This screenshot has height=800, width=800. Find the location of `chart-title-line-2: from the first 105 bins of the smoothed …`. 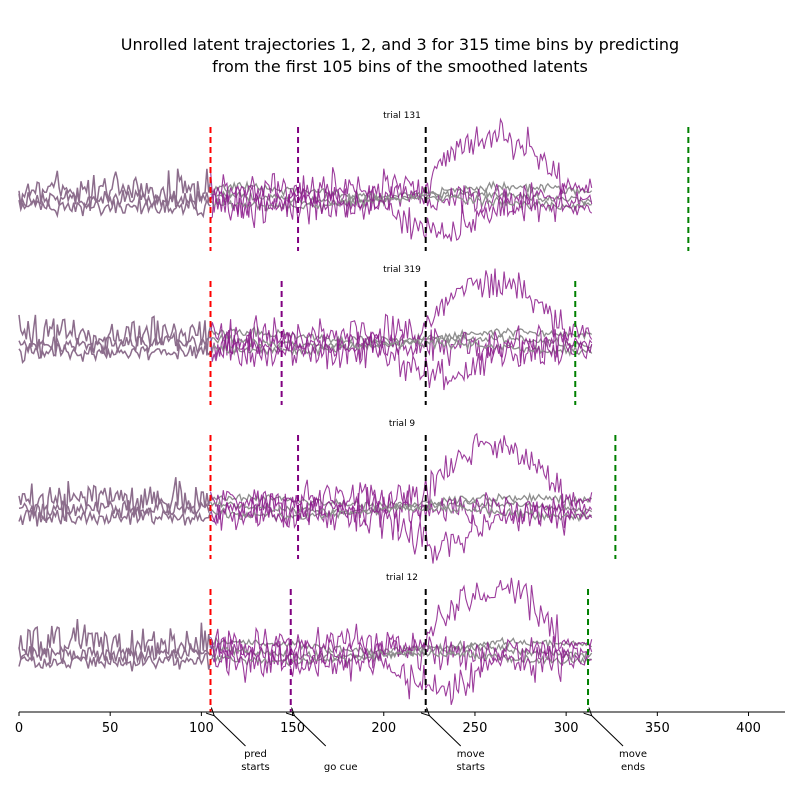

chart-title-line-2: from the first 105 bins of the smoothed … is located at coordinates (400, 66).